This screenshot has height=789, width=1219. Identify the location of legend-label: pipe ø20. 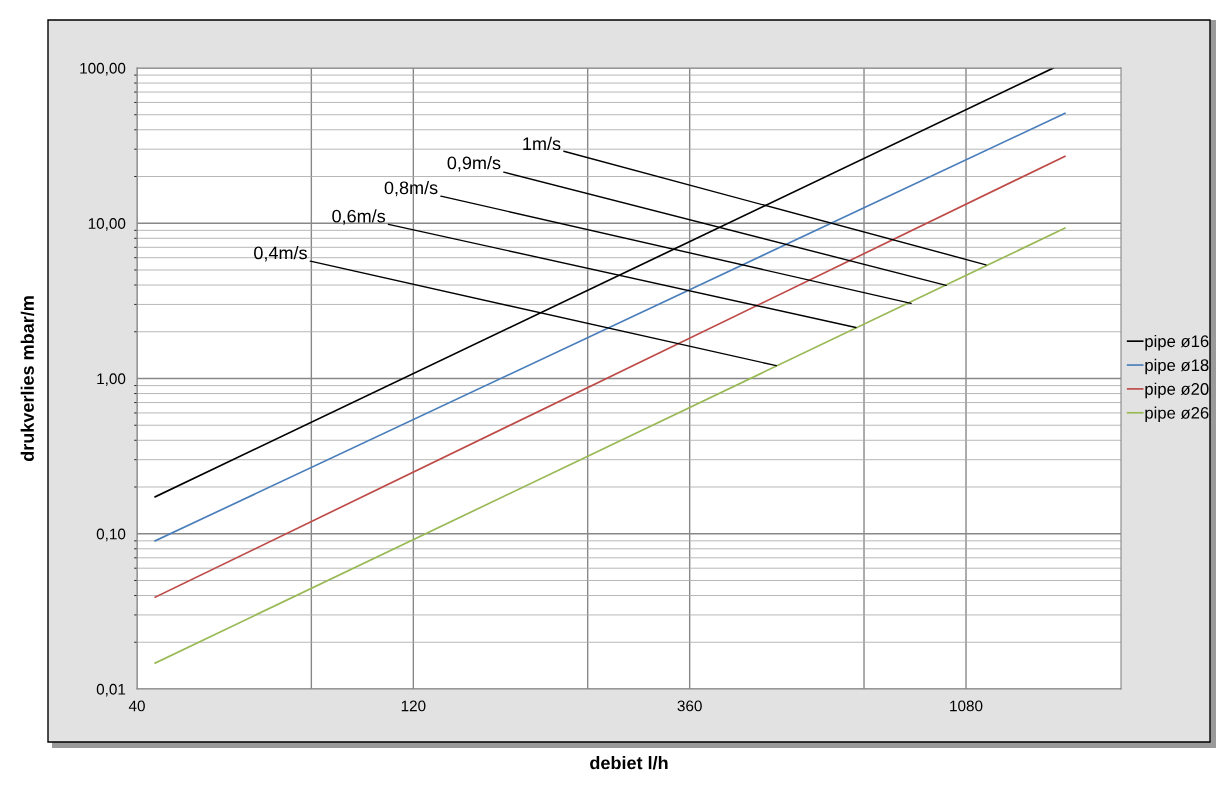
(1177, 390).